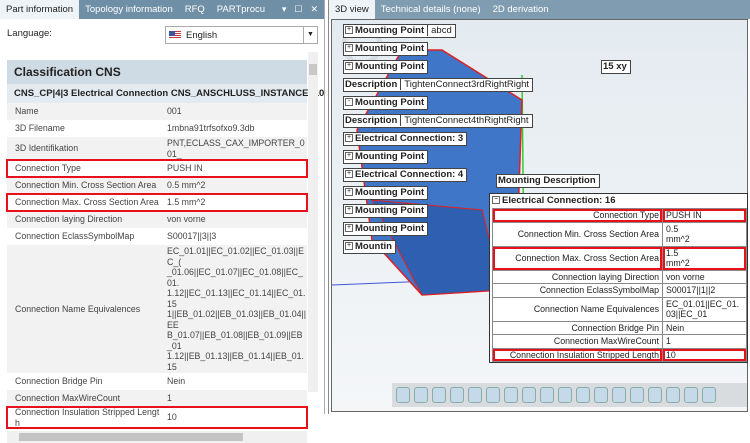  Describe the element at coordinates (565, 395) in the screenshot. I see `cube-colored-icon` at that location.